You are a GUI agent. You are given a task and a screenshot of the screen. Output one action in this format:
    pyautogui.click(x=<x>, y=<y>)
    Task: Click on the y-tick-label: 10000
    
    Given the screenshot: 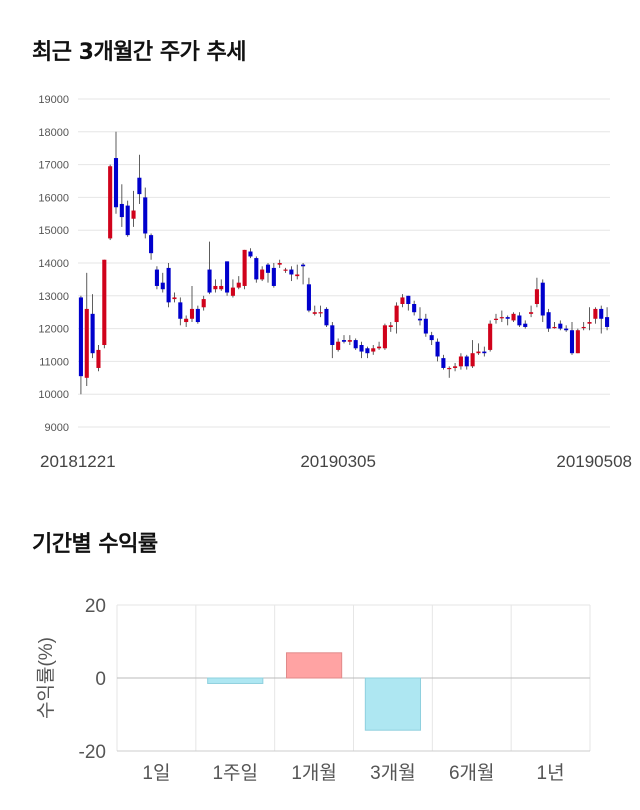 What is the action you would take?
    pyautogui.click(x=53, y=395)
    